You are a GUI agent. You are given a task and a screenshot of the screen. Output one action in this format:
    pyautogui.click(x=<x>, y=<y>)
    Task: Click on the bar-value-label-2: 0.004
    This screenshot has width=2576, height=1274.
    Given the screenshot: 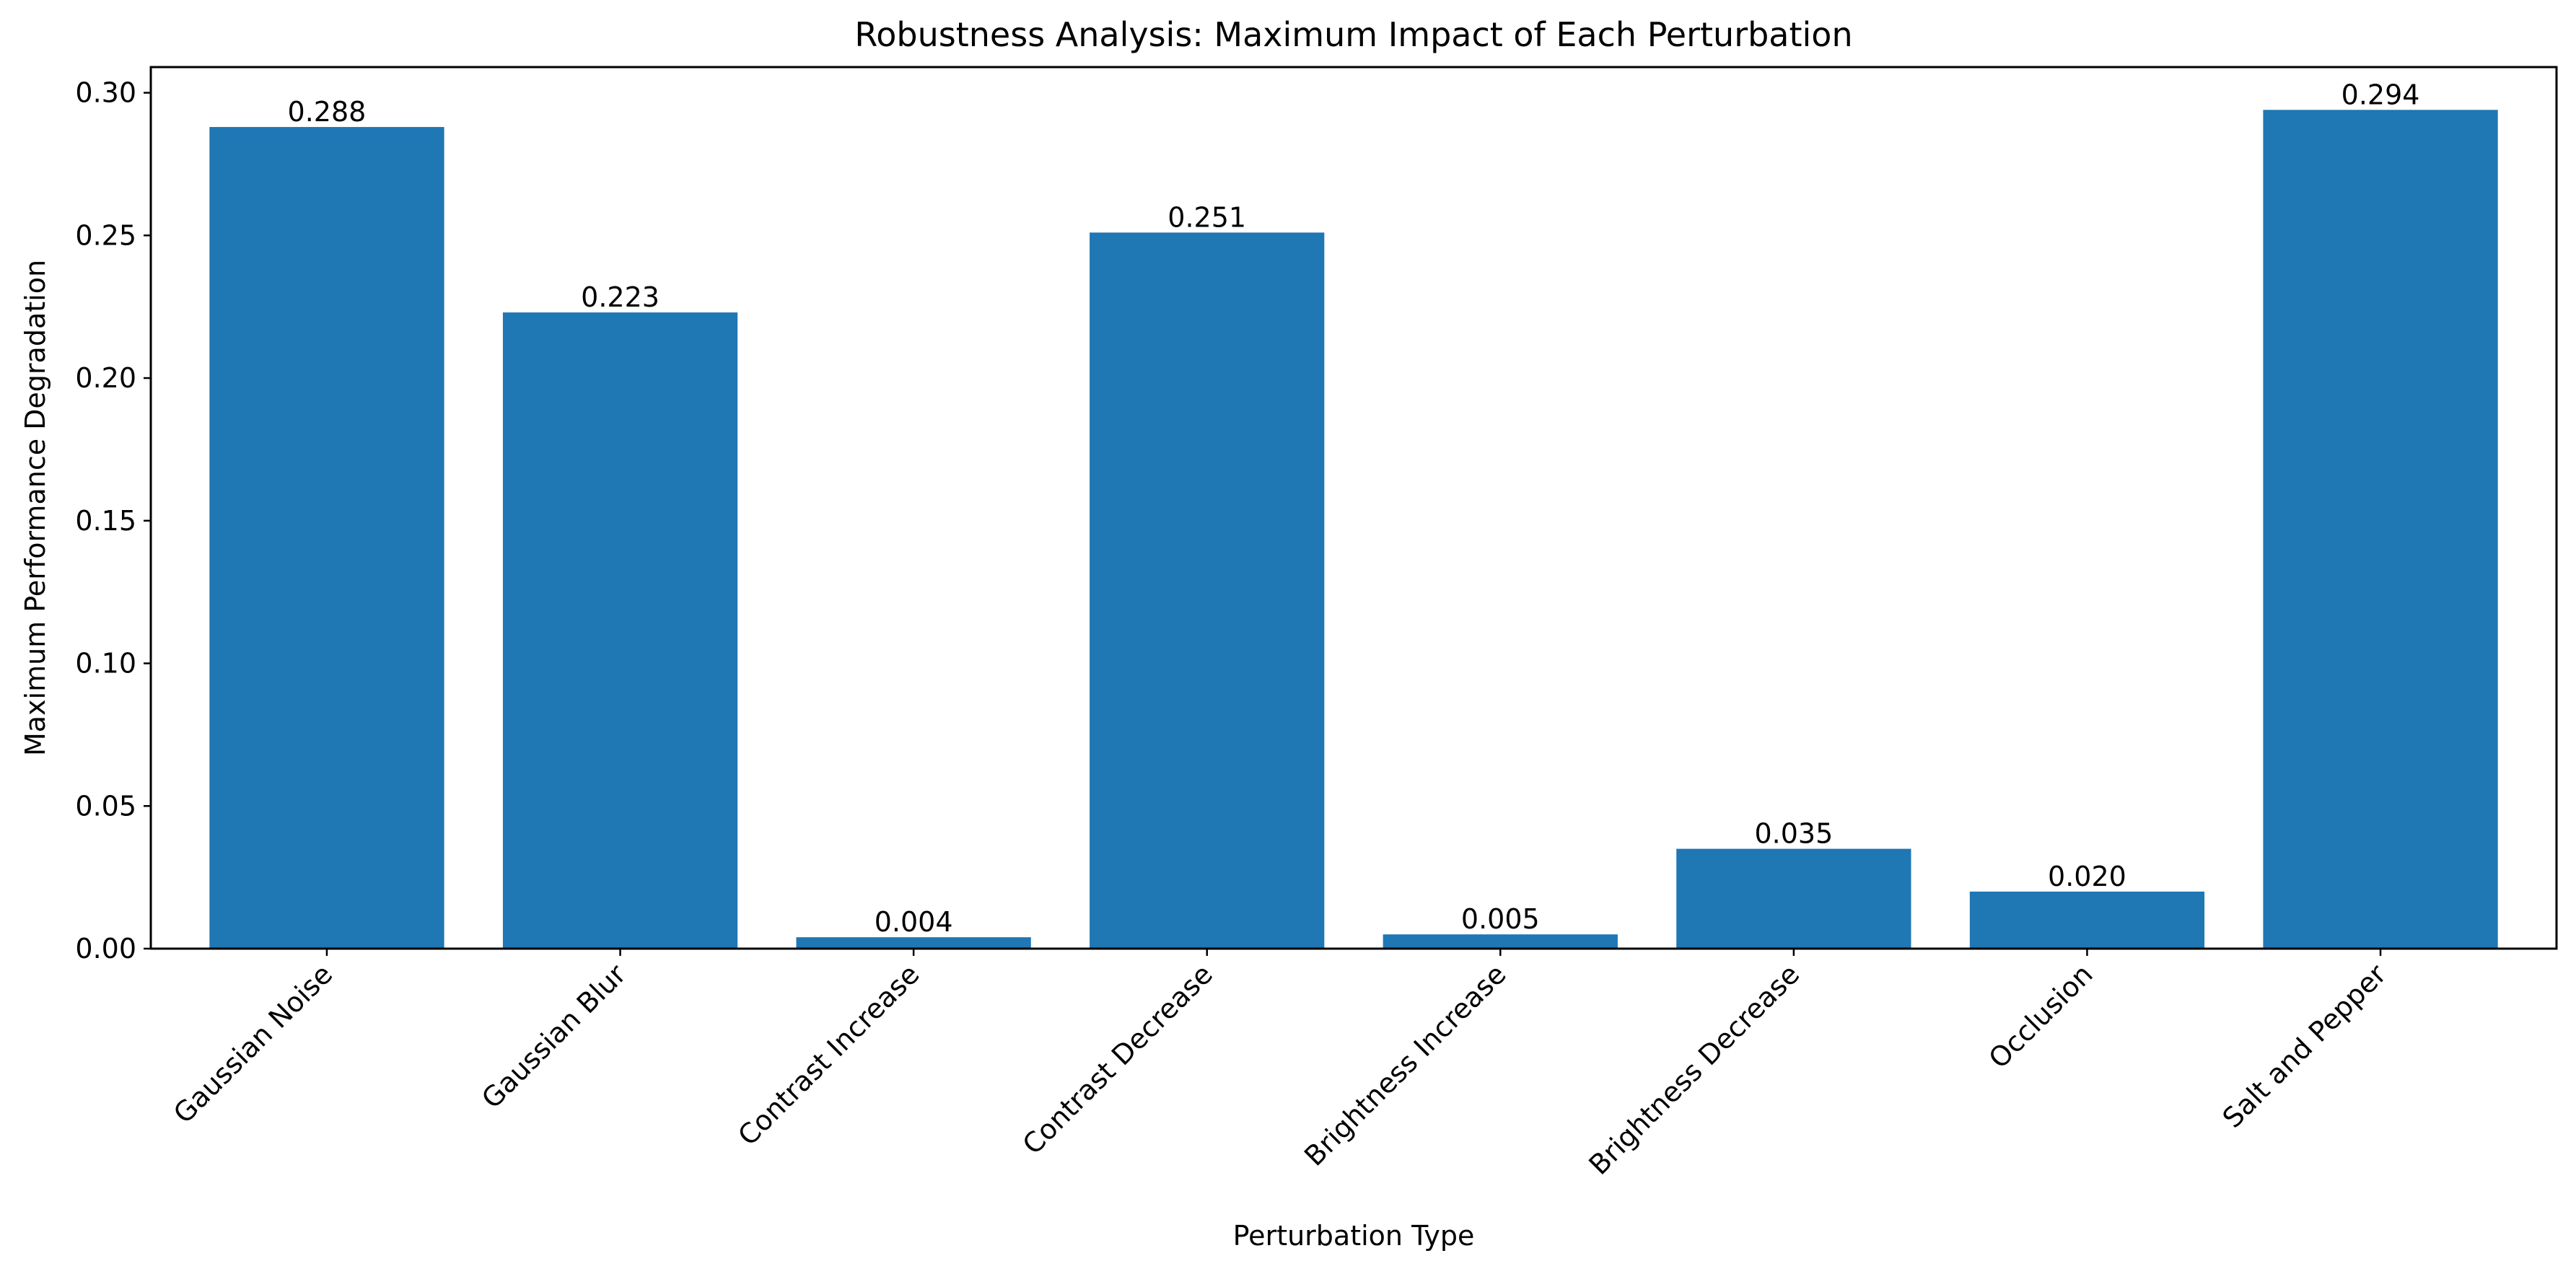 What is the action you would take?
    pyautogui.click(x=914, y=922)
    